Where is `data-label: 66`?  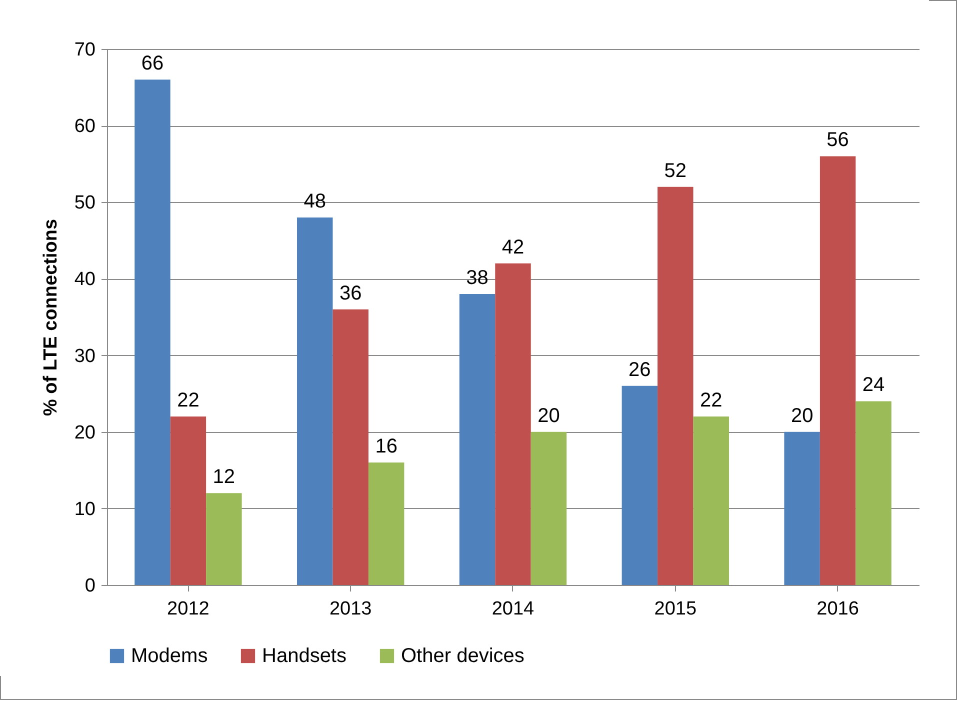
data-label: 66 is located at coordinates (152, 63).